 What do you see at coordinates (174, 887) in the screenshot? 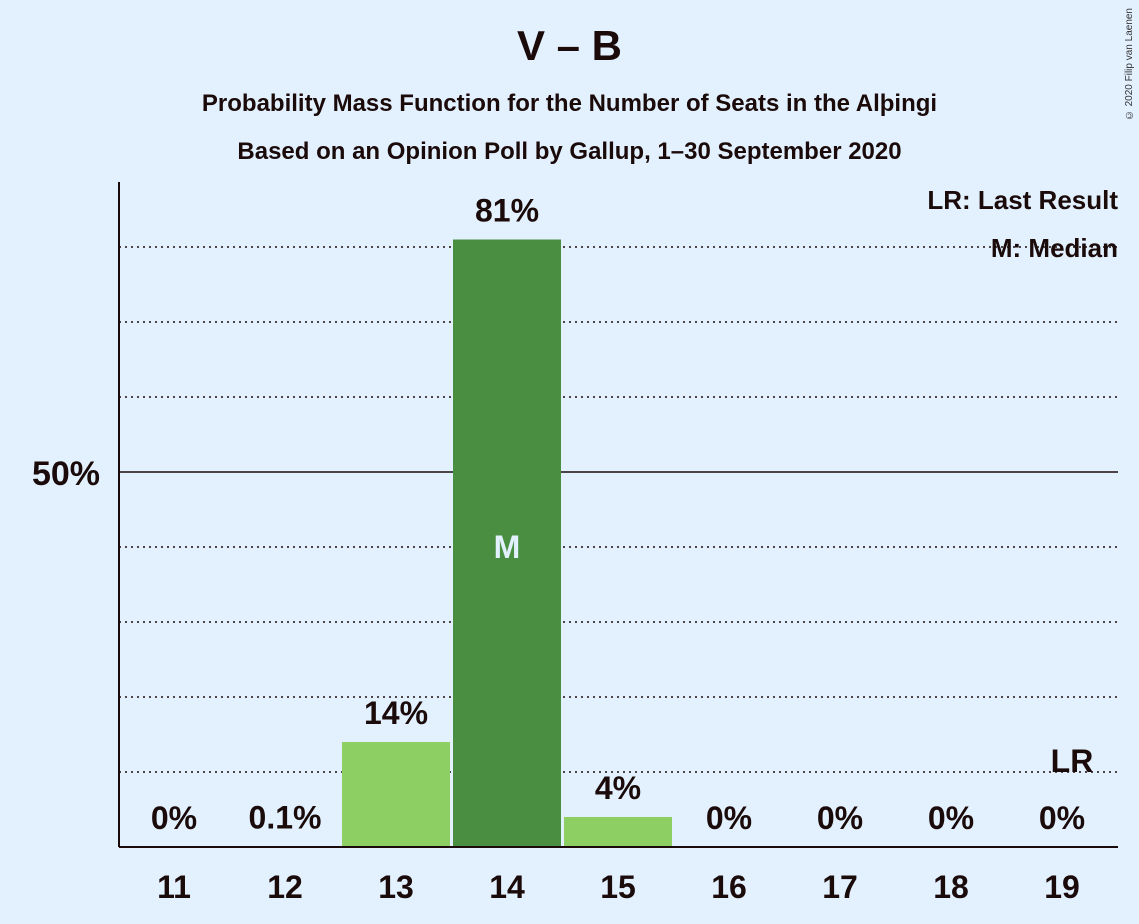
I see `x-tick-label-11: 11` at bounding box center [174, 887].